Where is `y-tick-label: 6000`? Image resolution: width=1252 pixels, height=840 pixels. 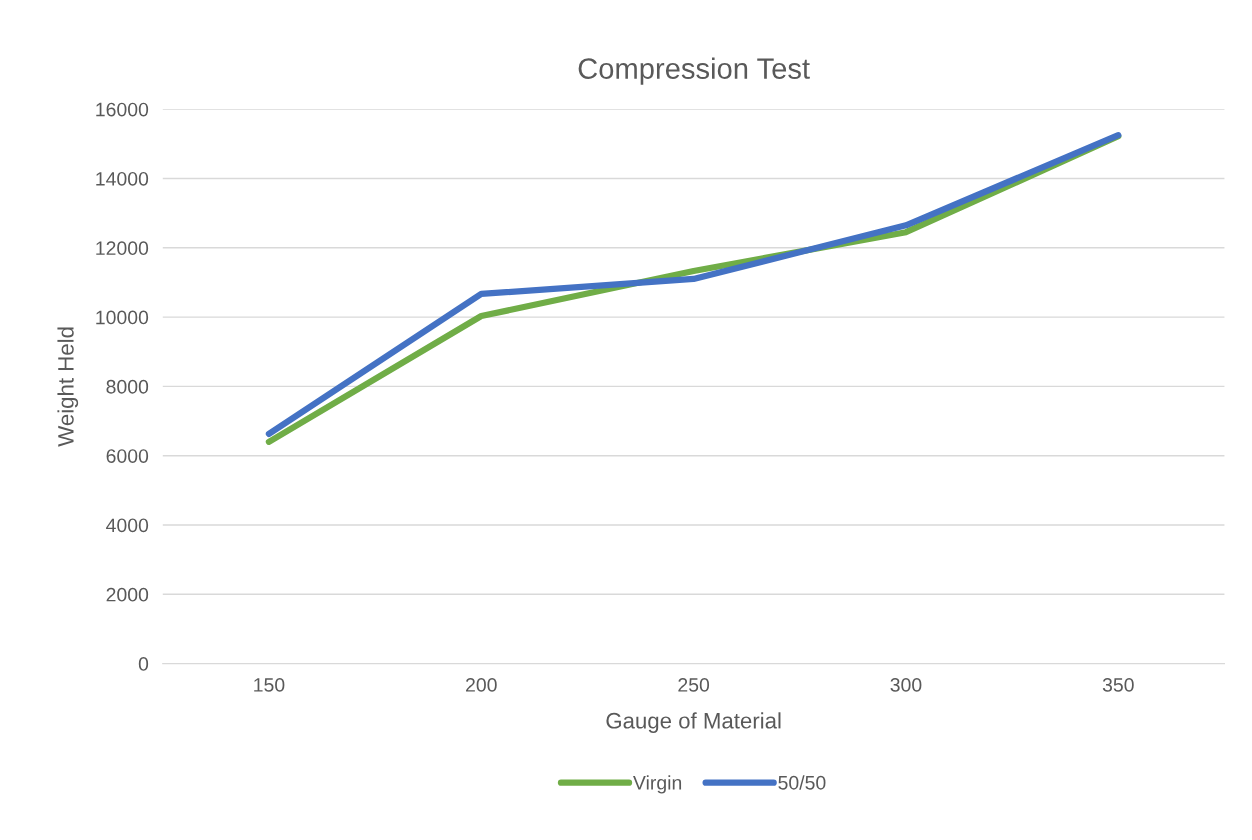 y-tick-label: 6000 is located at coordinates (127, 456).